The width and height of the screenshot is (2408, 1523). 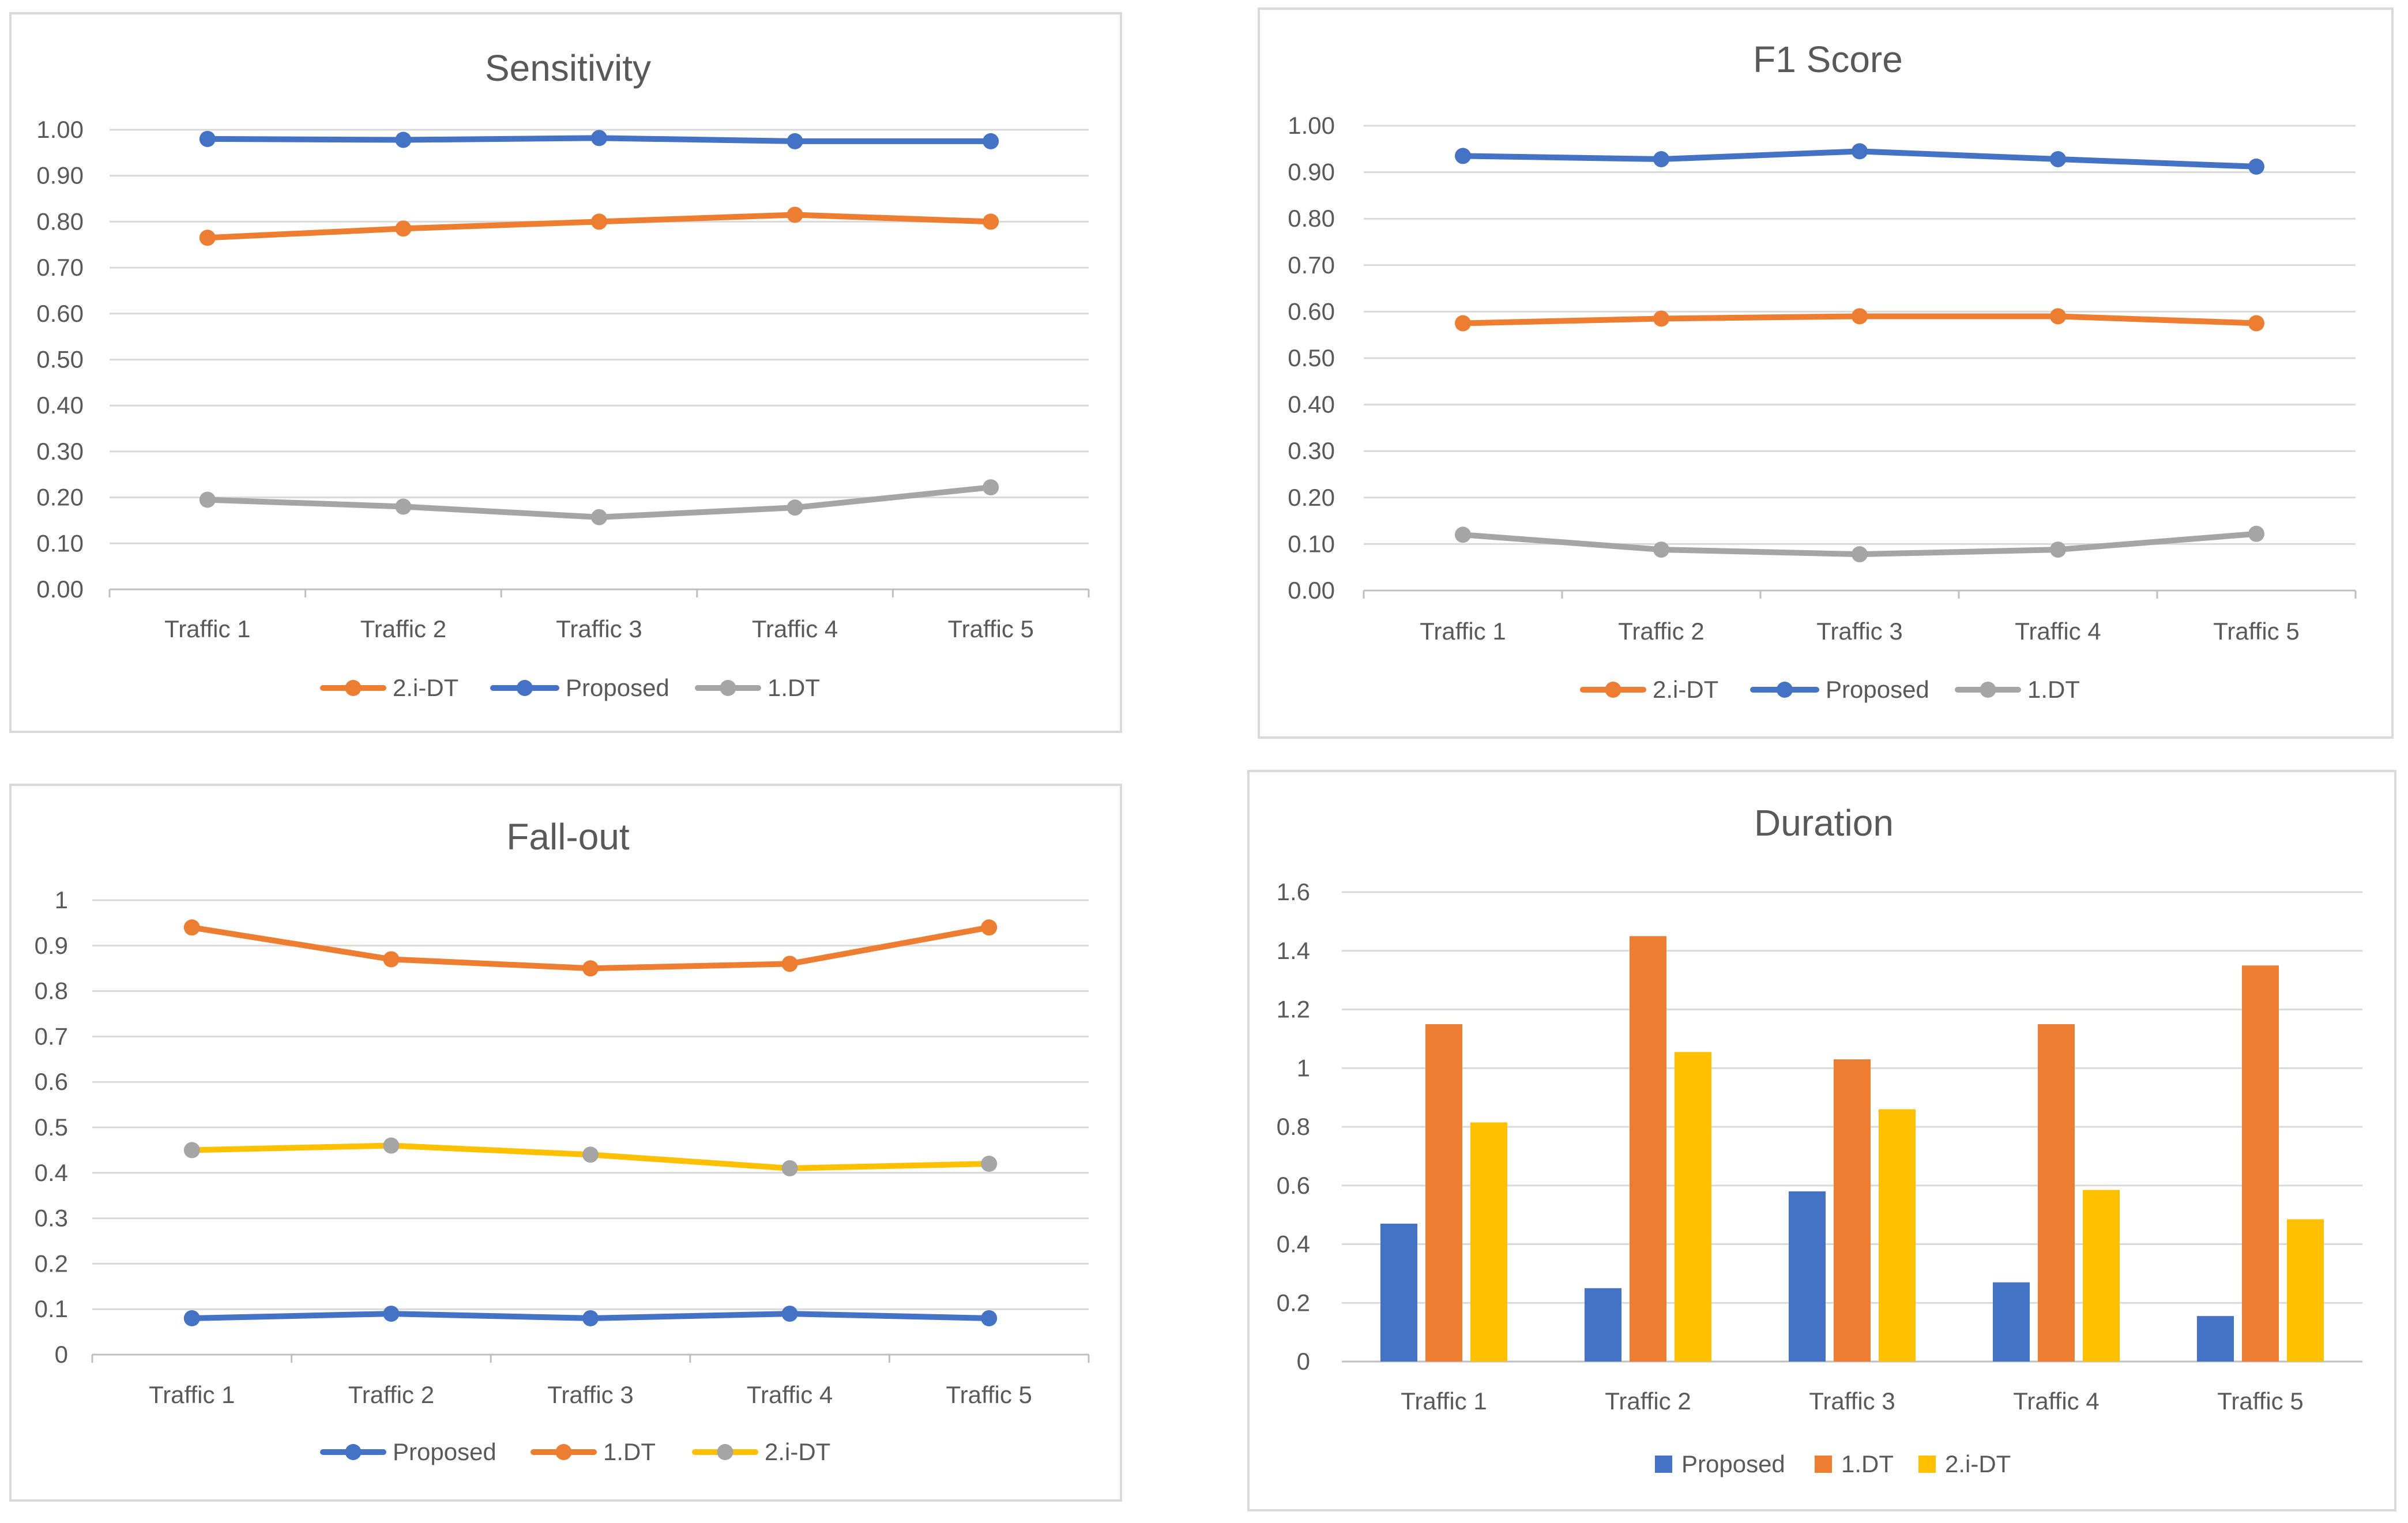 I want to click on y-tick-label: 0.9, so click(x=51, y=945).